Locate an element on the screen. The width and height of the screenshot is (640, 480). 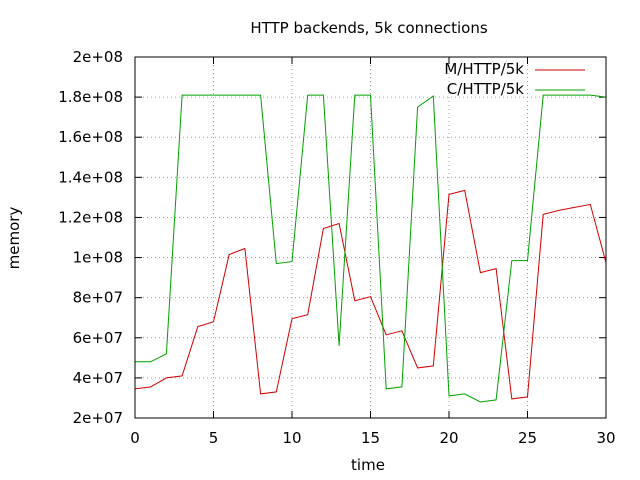
y-tick-label: 1e+08 is located at coordinates (98, 258).